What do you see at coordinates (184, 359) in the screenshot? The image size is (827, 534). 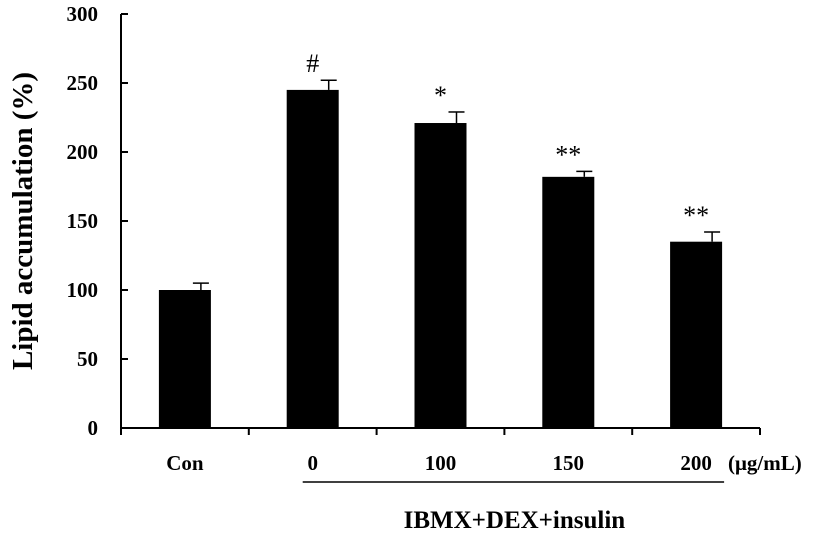 I see `bar-Con` at bounding box center [184, 359].